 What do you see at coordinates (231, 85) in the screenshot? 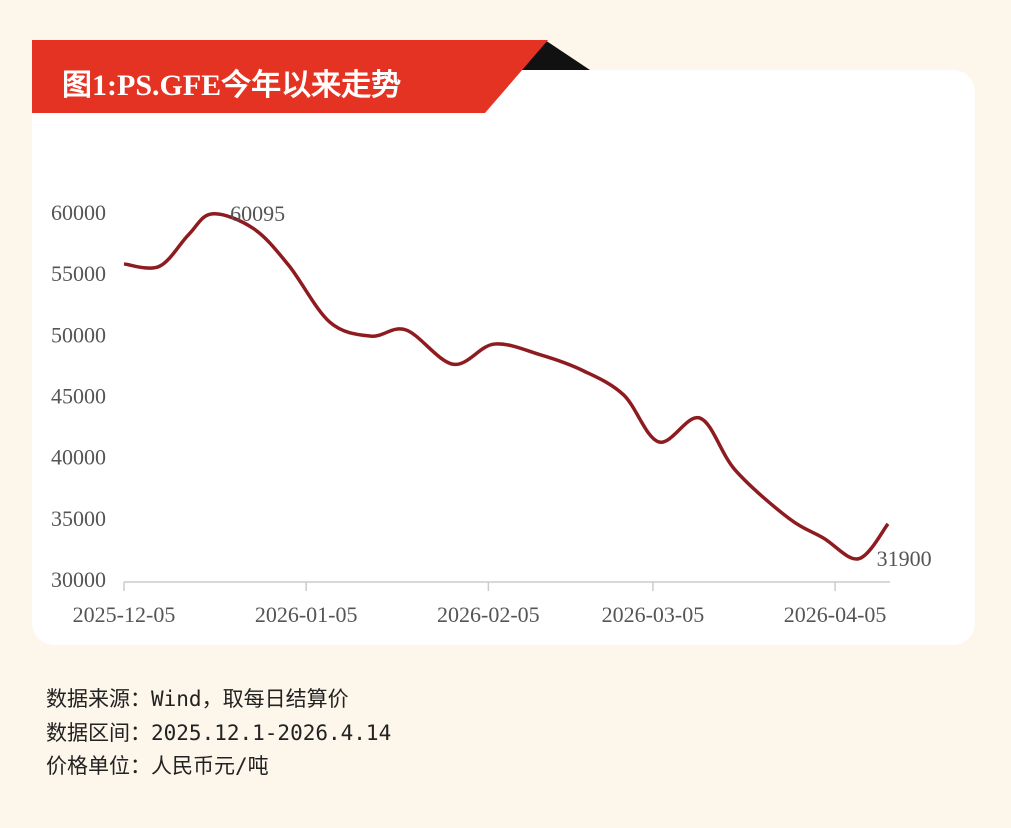
I see `chart-title: 图1:PS.GFE今年以来走势` at bounding box center [231, 85].